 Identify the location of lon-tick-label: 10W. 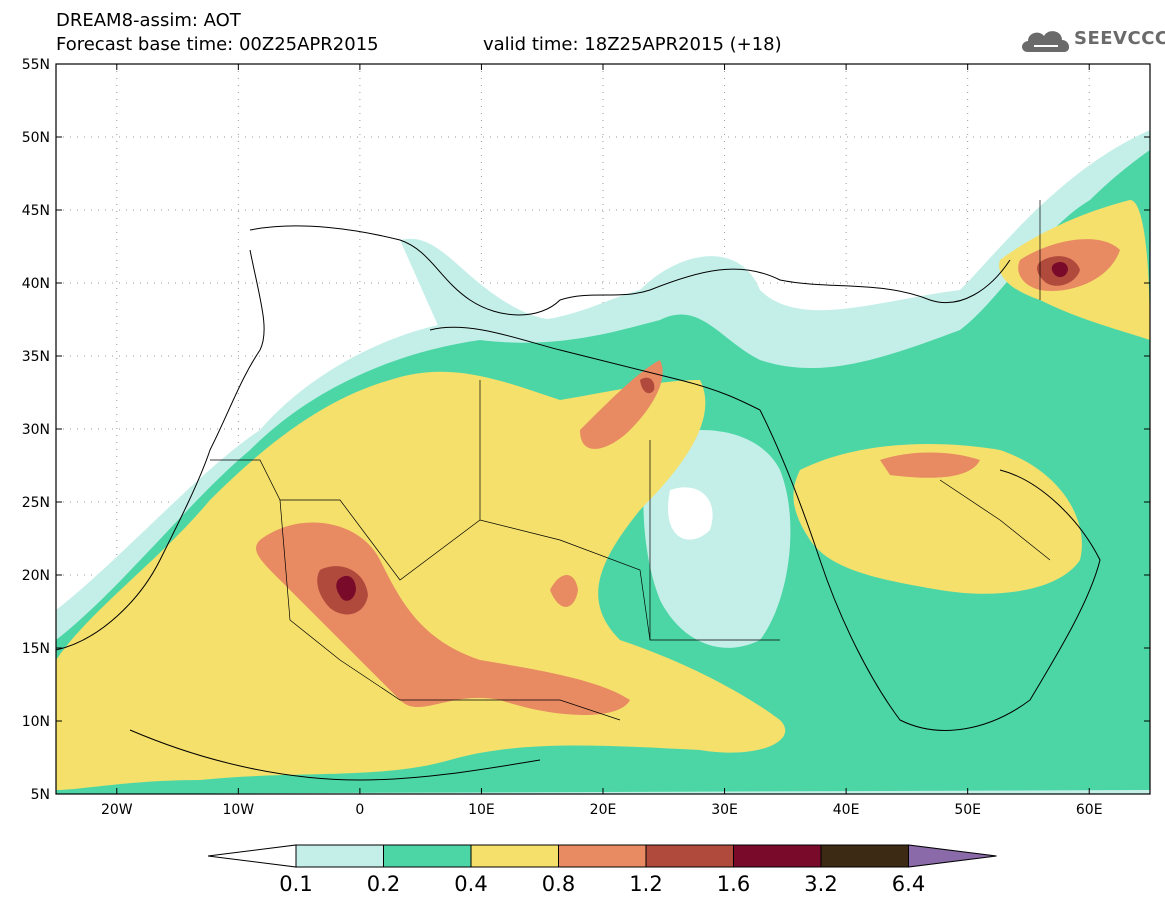
(238, 810).